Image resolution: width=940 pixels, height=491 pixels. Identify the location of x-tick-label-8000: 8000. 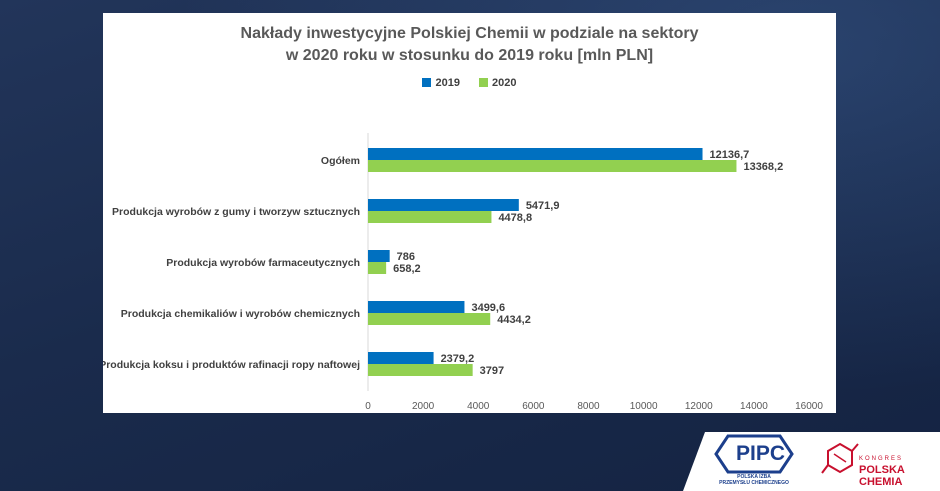
(588, 406).